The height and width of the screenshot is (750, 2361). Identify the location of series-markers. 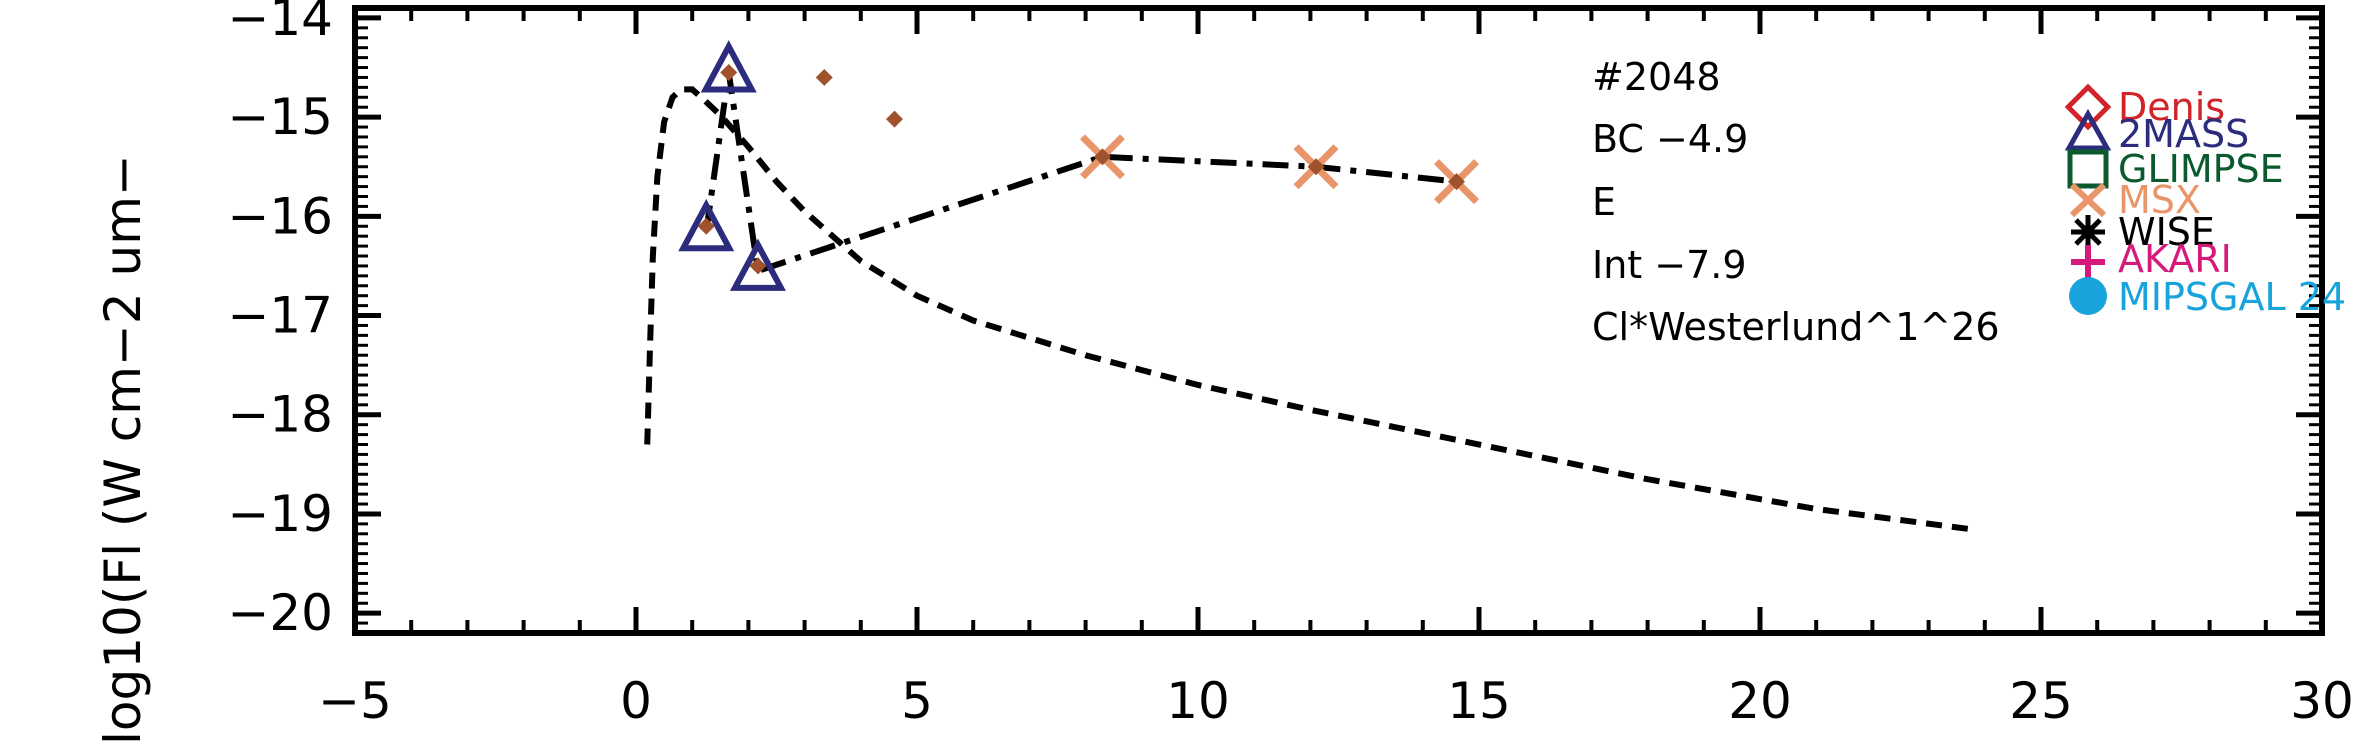
(1078, 165).